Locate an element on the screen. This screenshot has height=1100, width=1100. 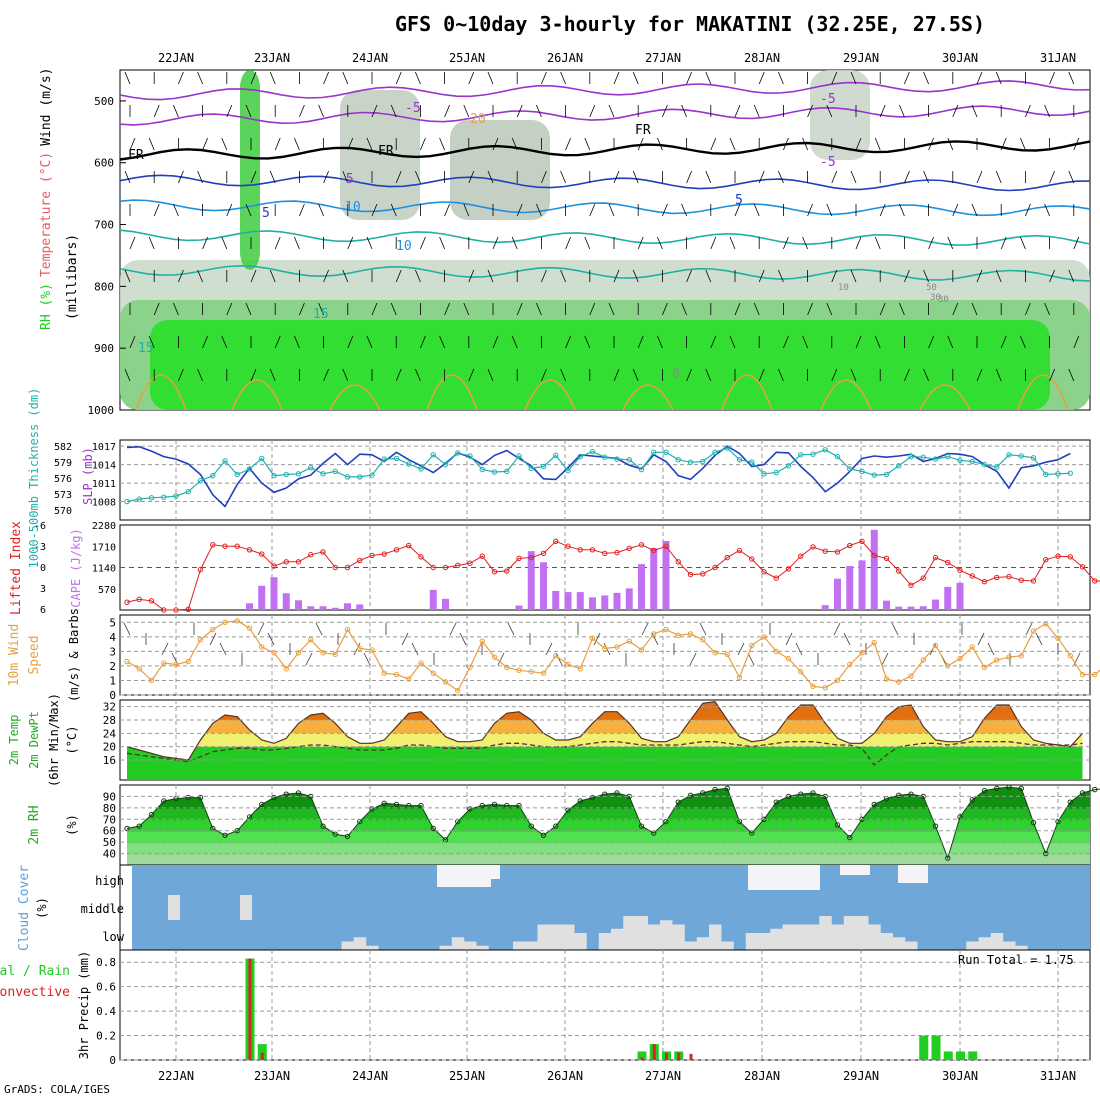
tick-label: 90 is located at coordinates (109, 796).